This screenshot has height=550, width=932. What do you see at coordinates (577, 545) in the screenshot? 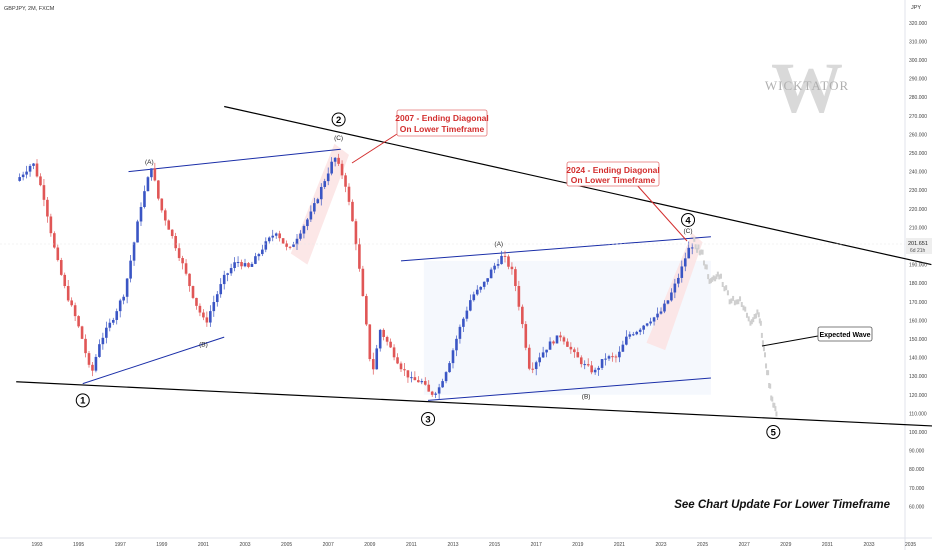
I see `x-tick-label: 2019` at bounding box center [577, 545].